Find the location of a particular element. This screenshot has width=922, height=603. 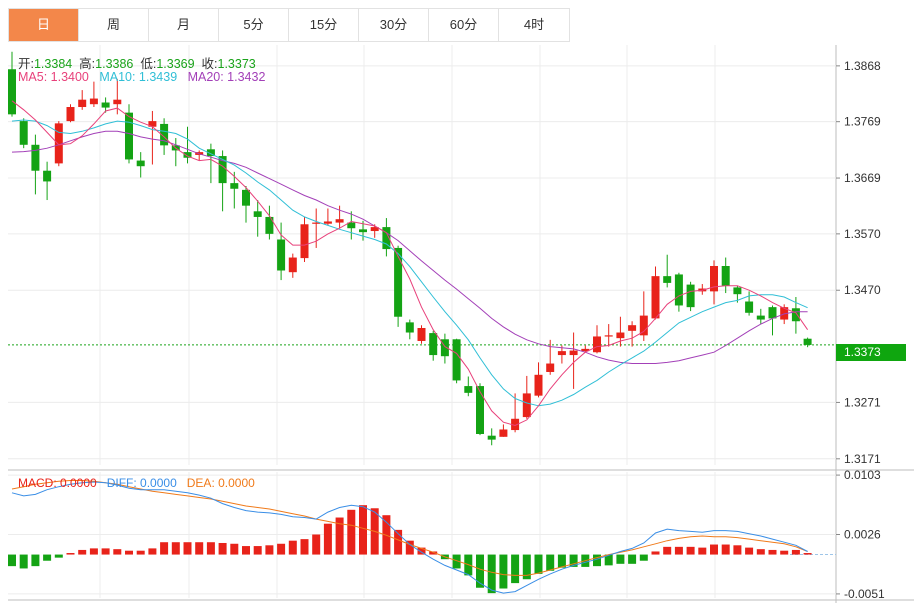

low-label: 低: is located at coordinates (148, 64).